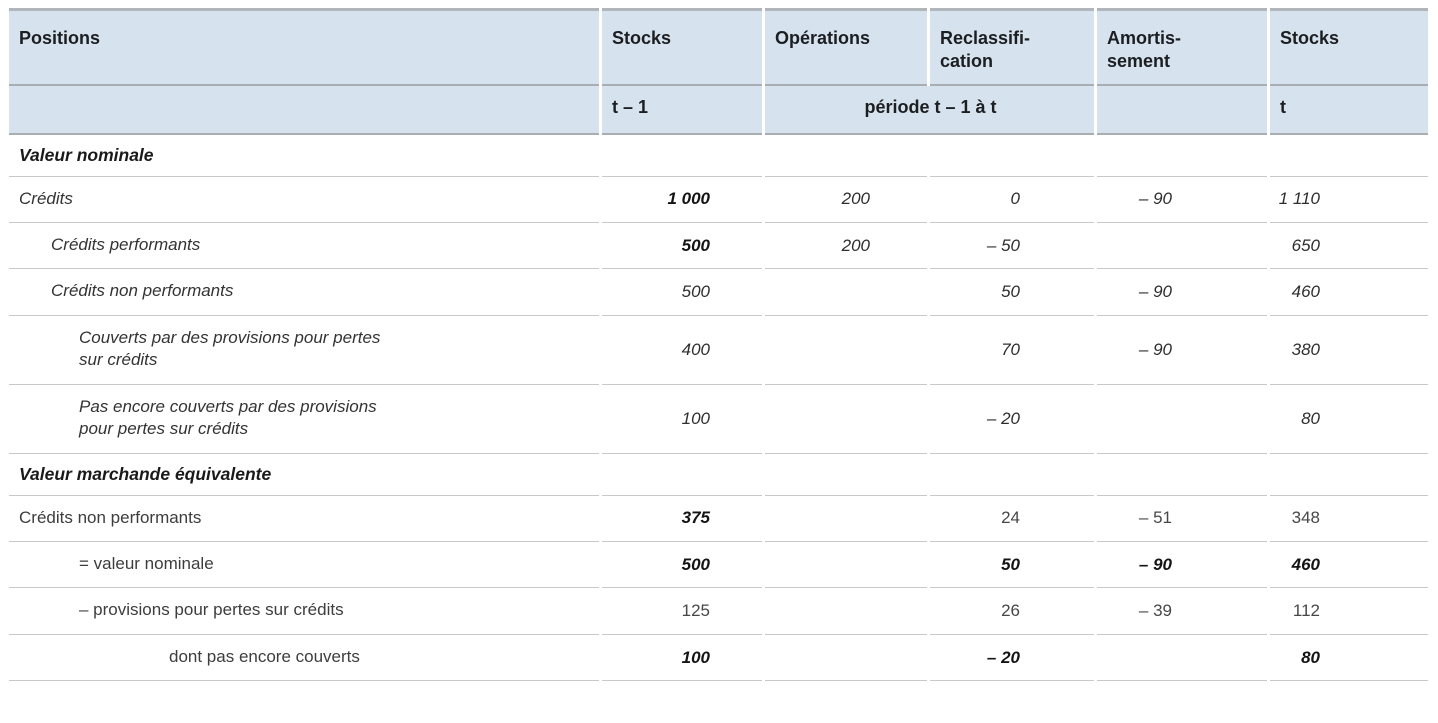 Image resolution: width=1438 pixels, height=723 pixels. I want to click on header-amortissement: Amortis- sement, so click(1182, 47).